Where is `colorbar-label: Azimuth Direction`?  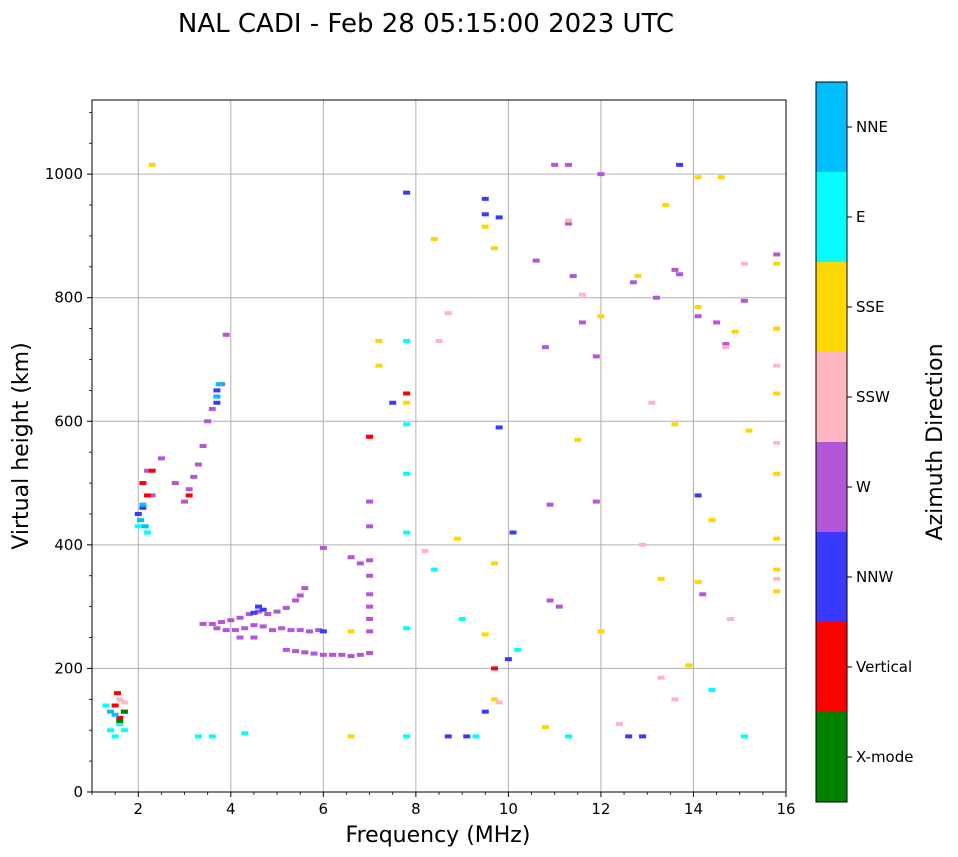
colorbar-label: Azimuth Direction is located at coordinates (935, 441).